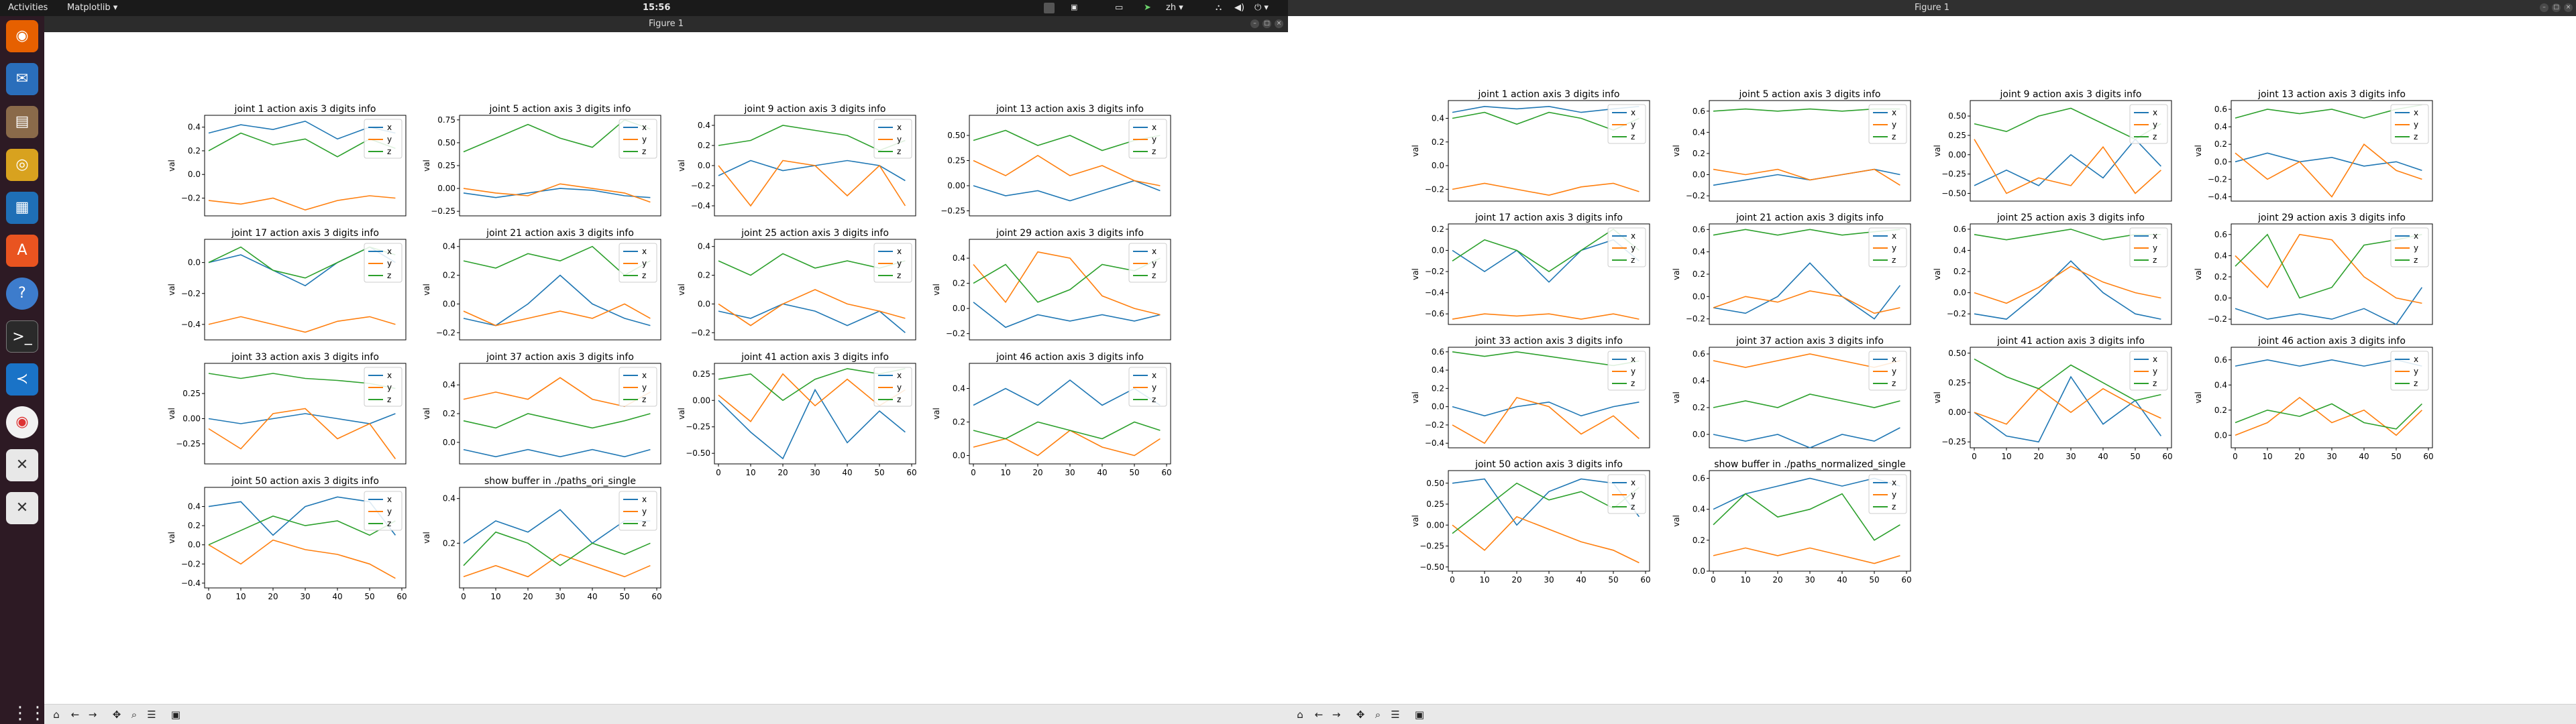  Describe the element at coordinates (1147, 8) in the screenshot. I see `send-icon: ➤` at that location.